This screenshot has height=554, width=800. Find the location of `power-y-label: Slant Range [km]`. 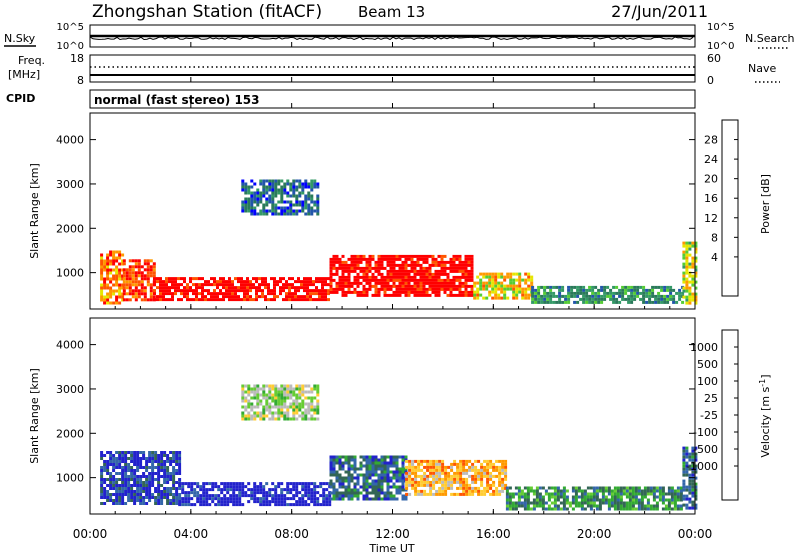

power-y-label: Slant Range [km] is located at coordinates (34, 211).